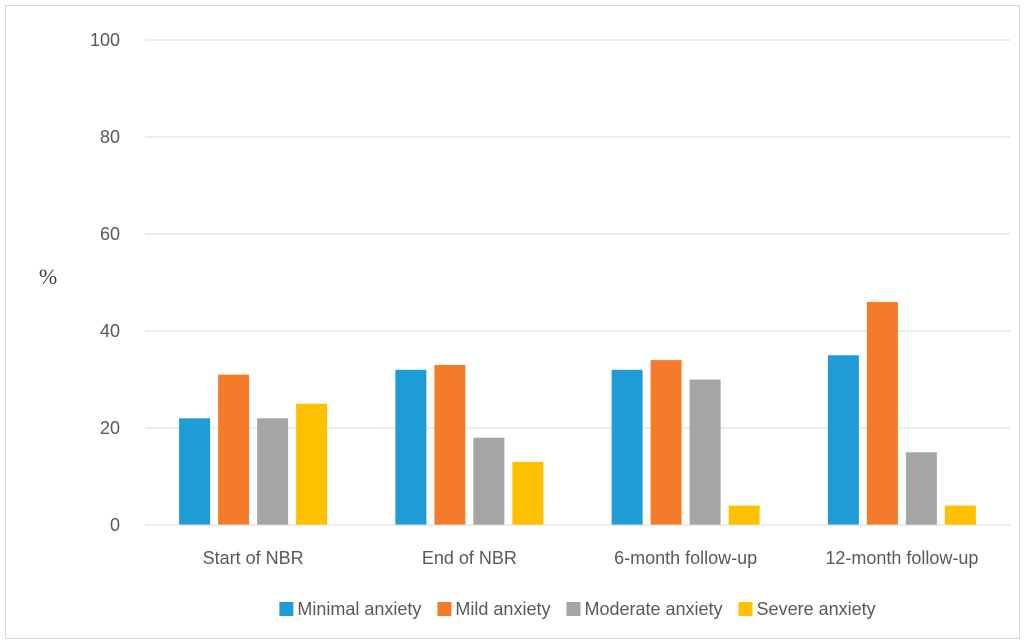  I want to click on legend-label: Moderate anxiety, so click(653, 609).